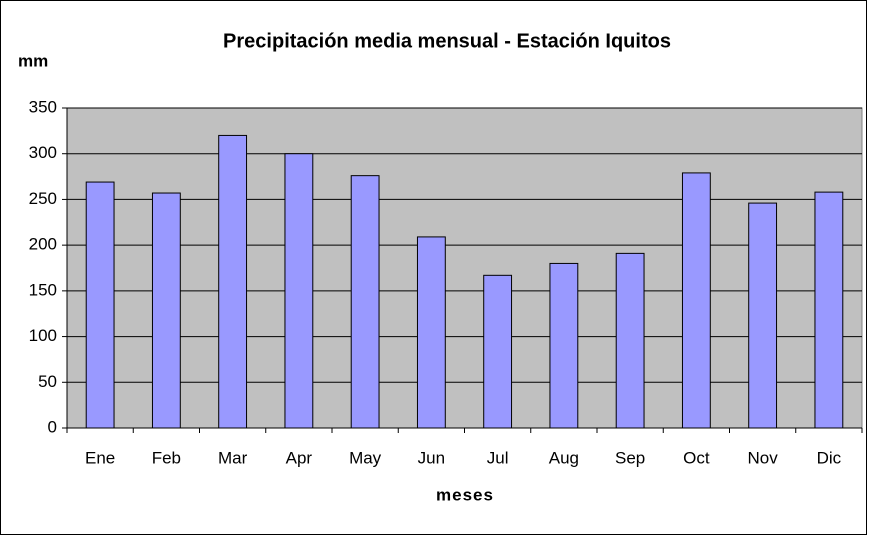 The image size is (869, 536). I want to click on x-tick-label: Ene, so click(100, 457).